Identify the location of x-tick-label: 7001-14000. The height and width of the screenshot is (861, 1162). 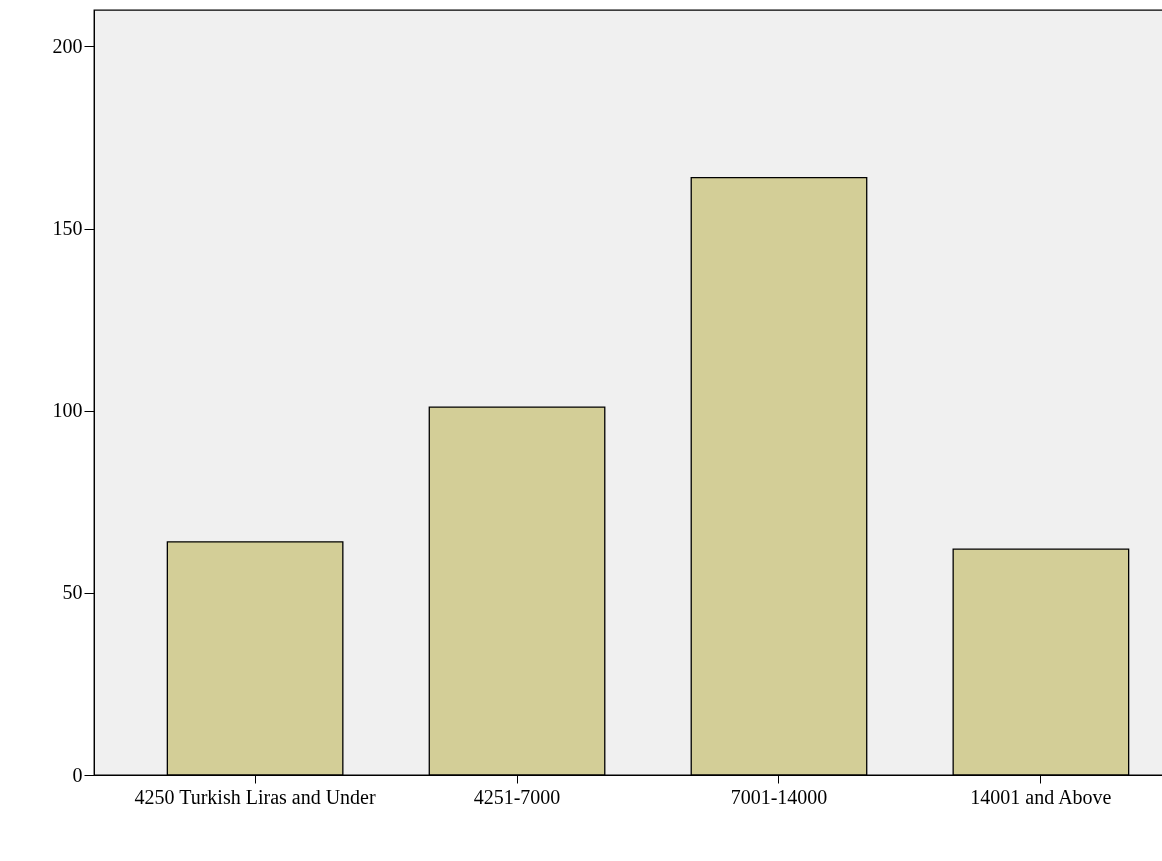
(779, 796).